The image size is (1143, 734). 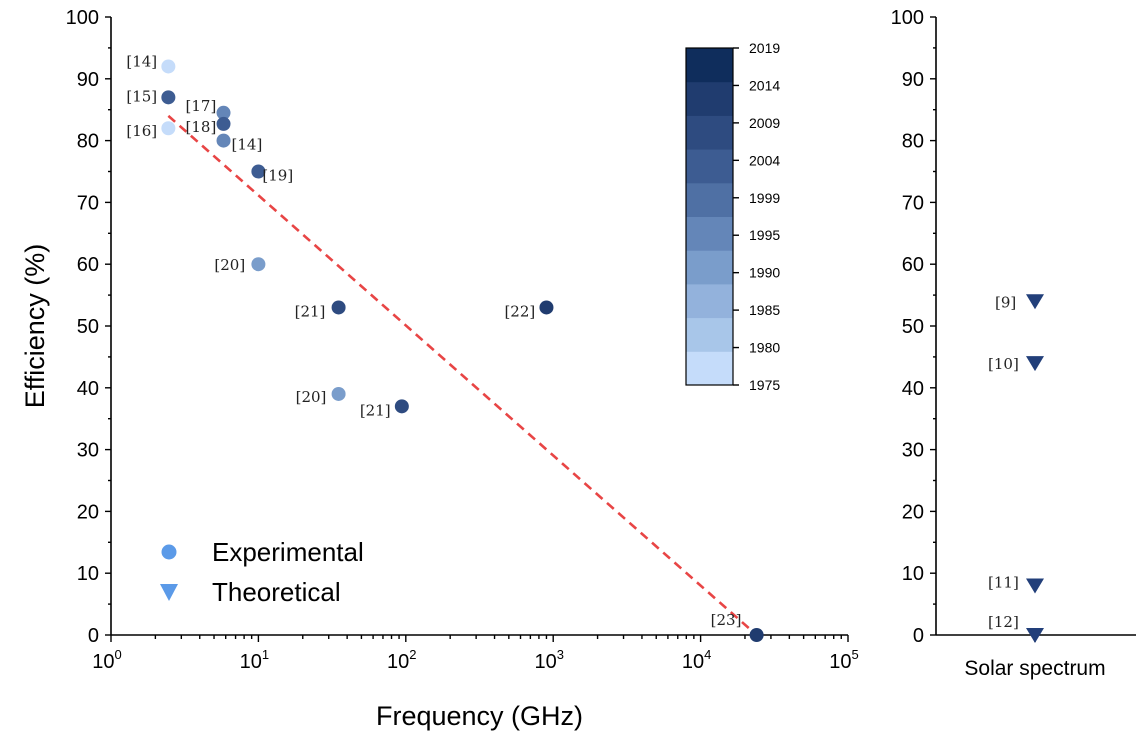 What do you see at coordinates (88, 327) in the screenshot?
I see `y-tick-label: 50` at bounding box center [88, 327].